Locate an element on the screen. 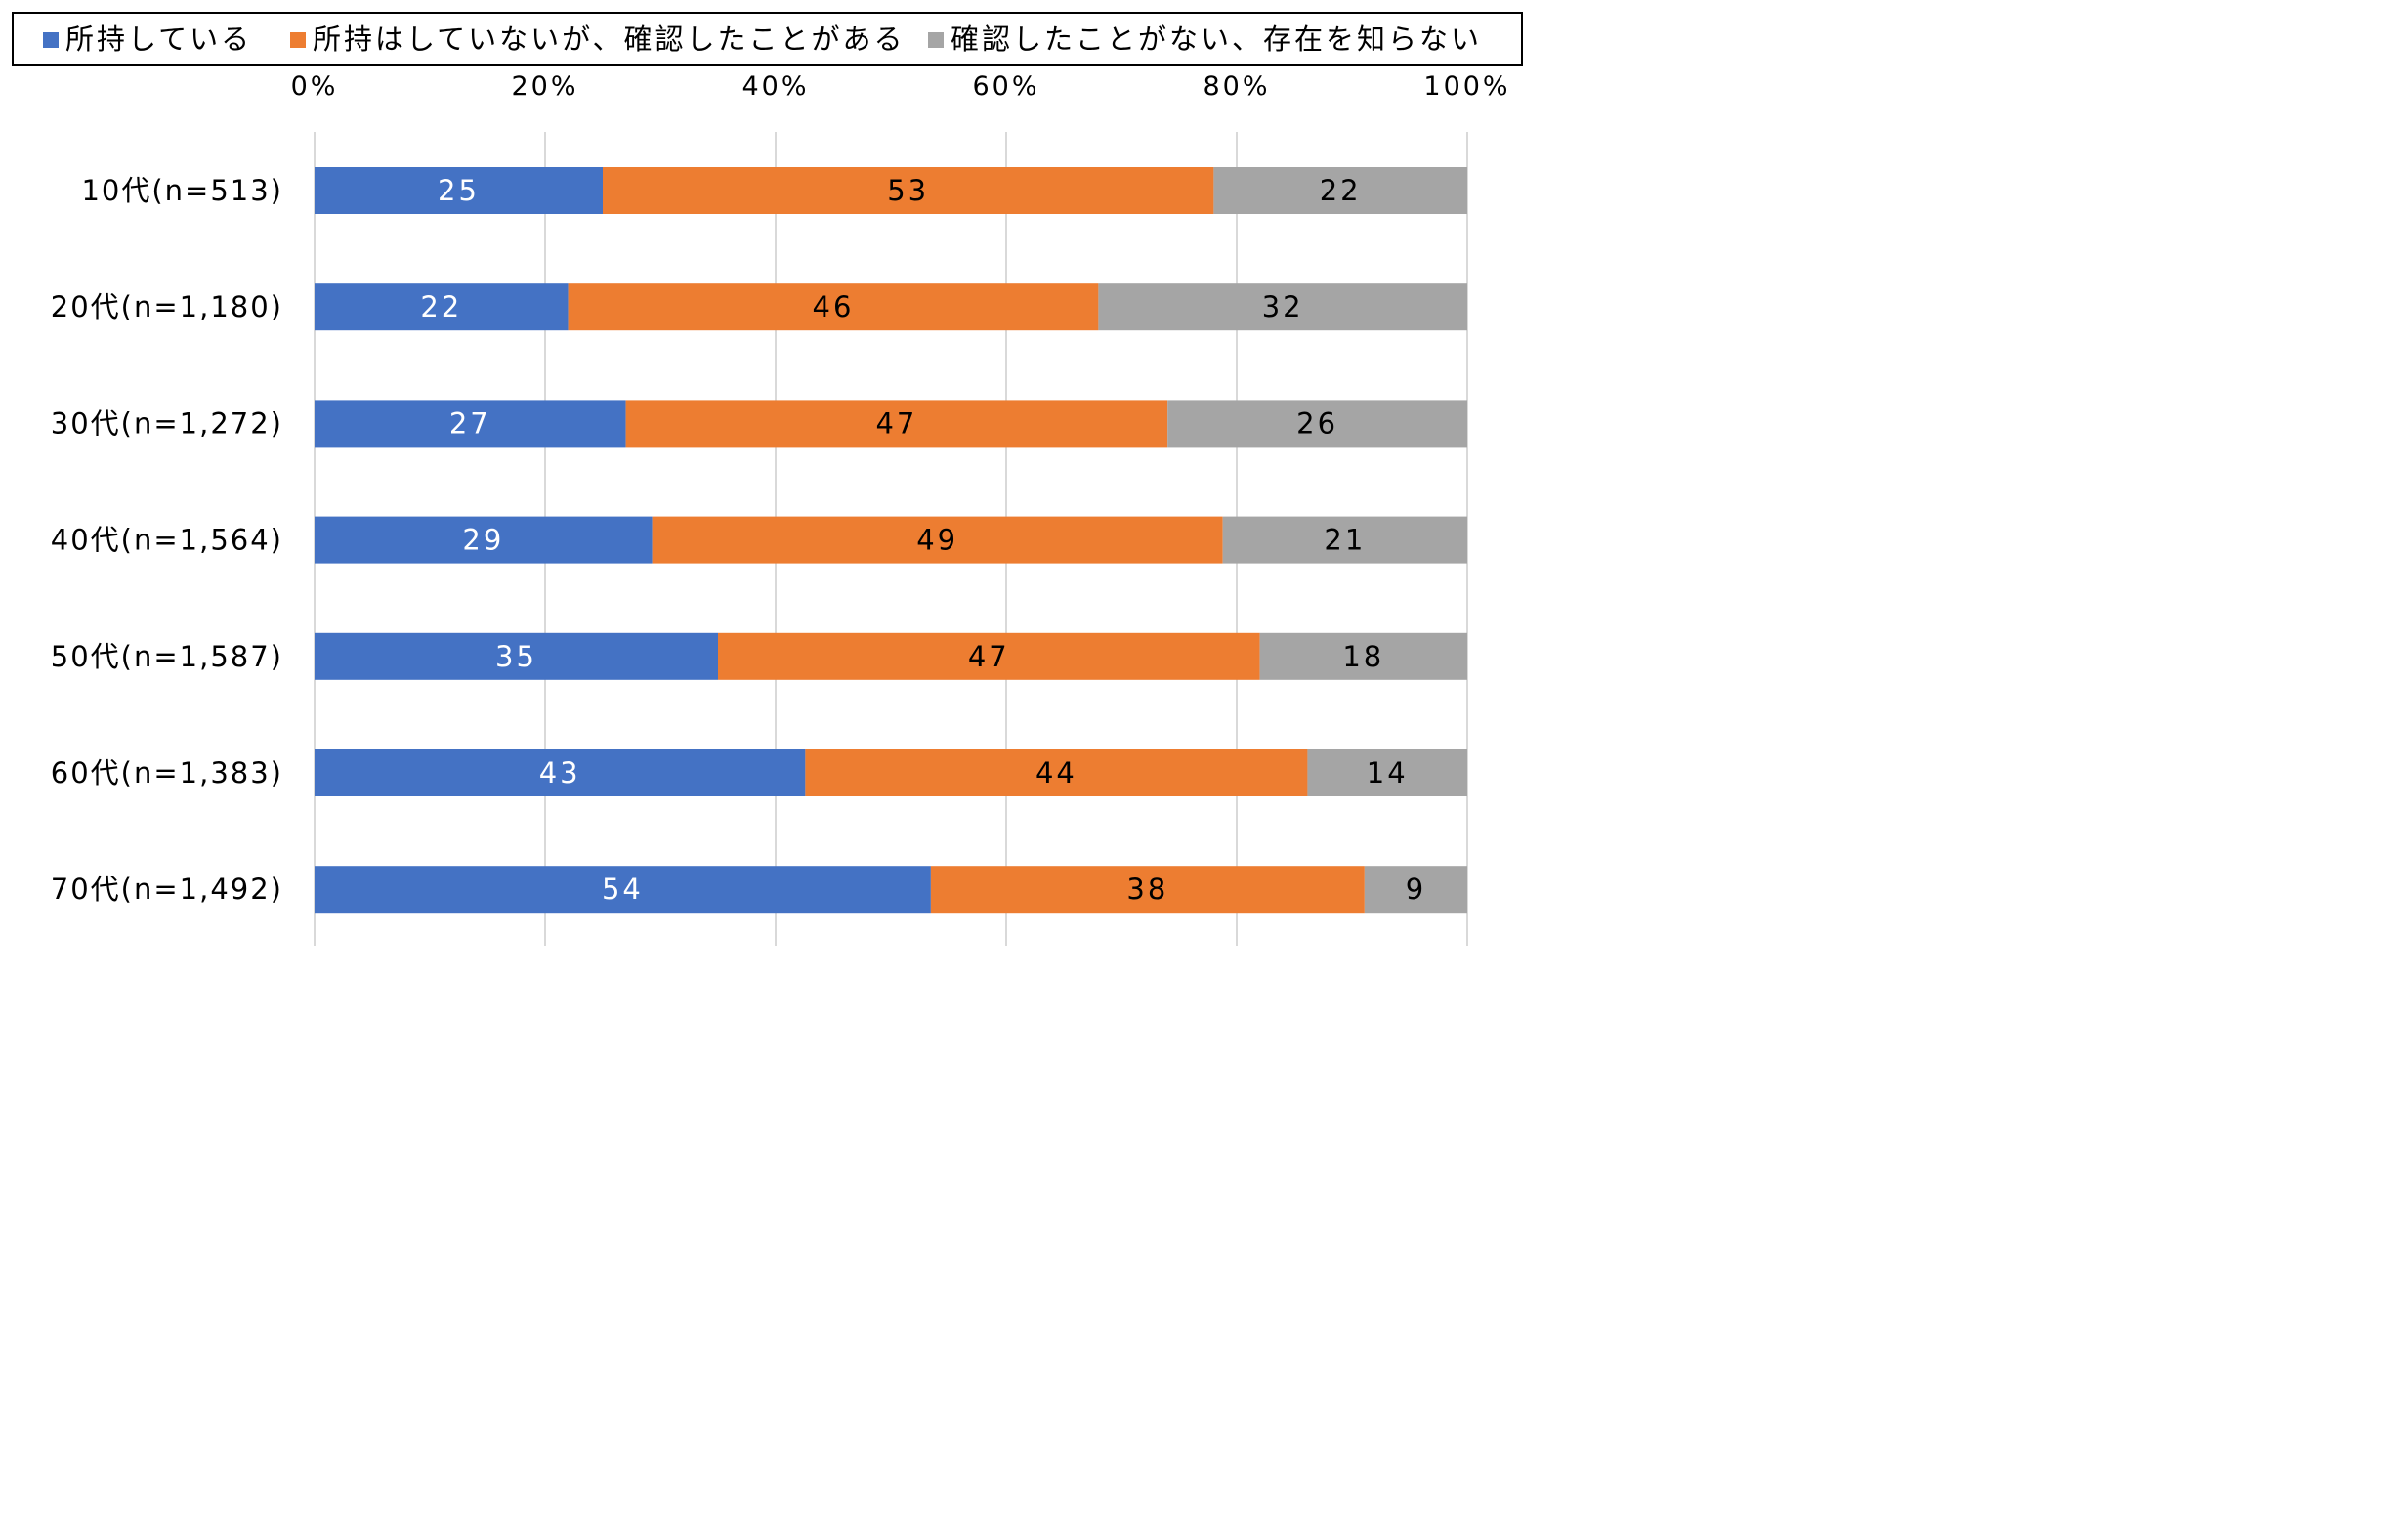  data-label: 44 is located at coordinates (1056, 773).